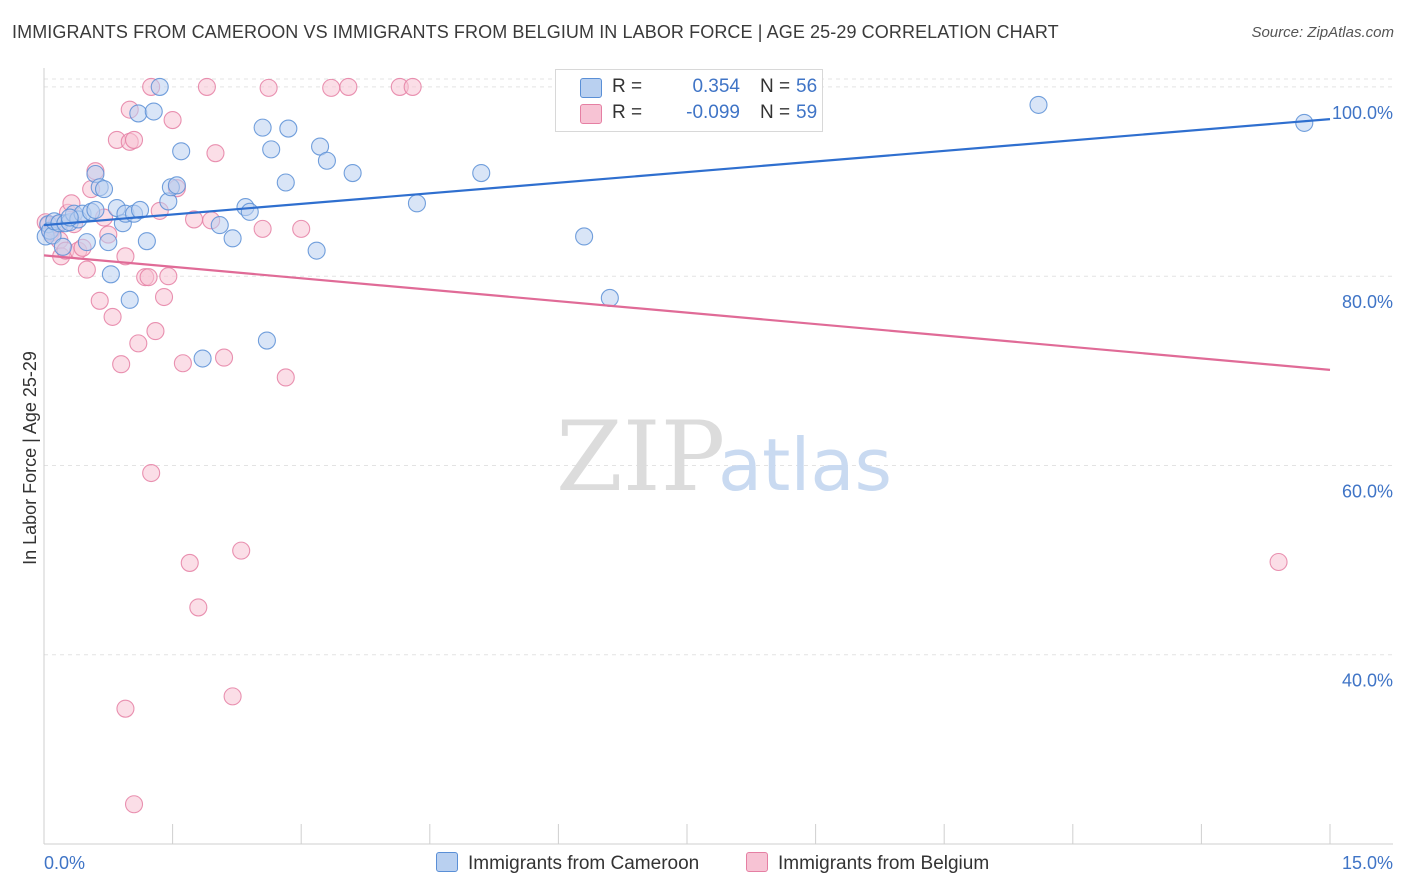 This screenshot has height=892, width=1406. What do you see at coordinates (1322, 32) in the screenshot?
I see `source-label: Source: ZipAtlas.com` at bounding box center [1322, 32].